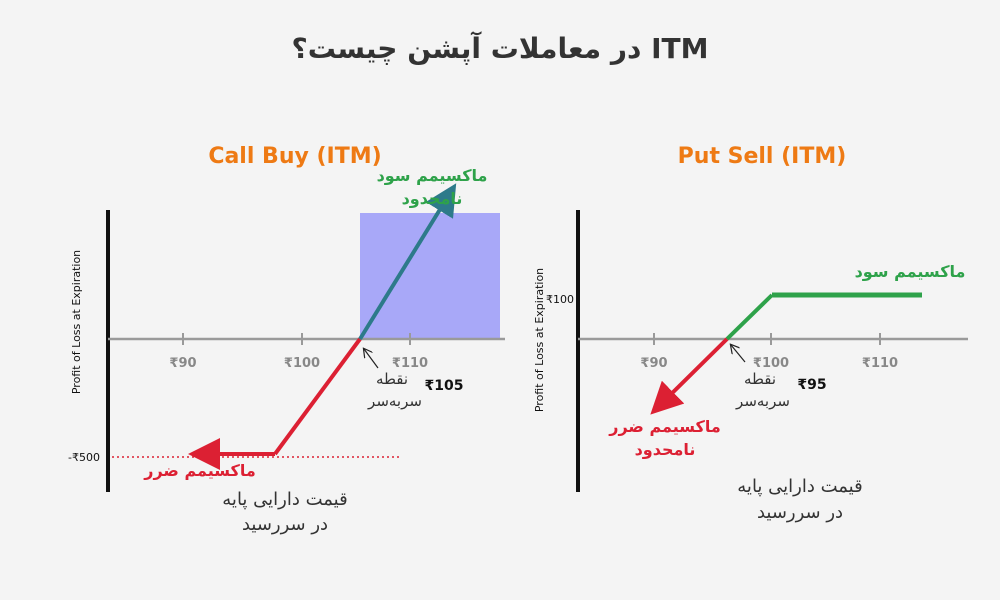 This screenshot has width=1000, height=600. What do you see at coordinates (749, 317) in the screenshot?
I see `profit-payoff-segment` at bounding box center [749, 317].